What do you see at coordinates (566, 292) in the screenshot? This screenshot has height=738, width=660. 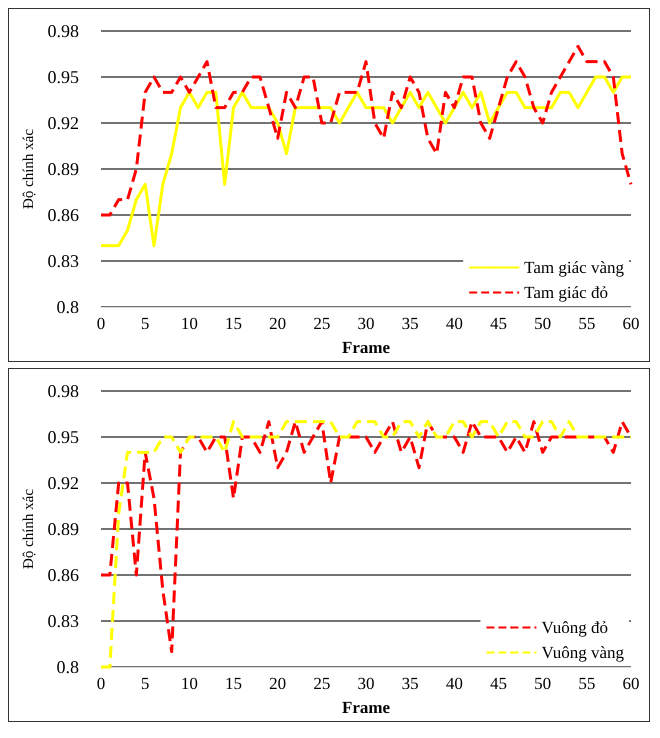 I see `legend-label: Tam giác đỏ` at bounding box center [566, 292].